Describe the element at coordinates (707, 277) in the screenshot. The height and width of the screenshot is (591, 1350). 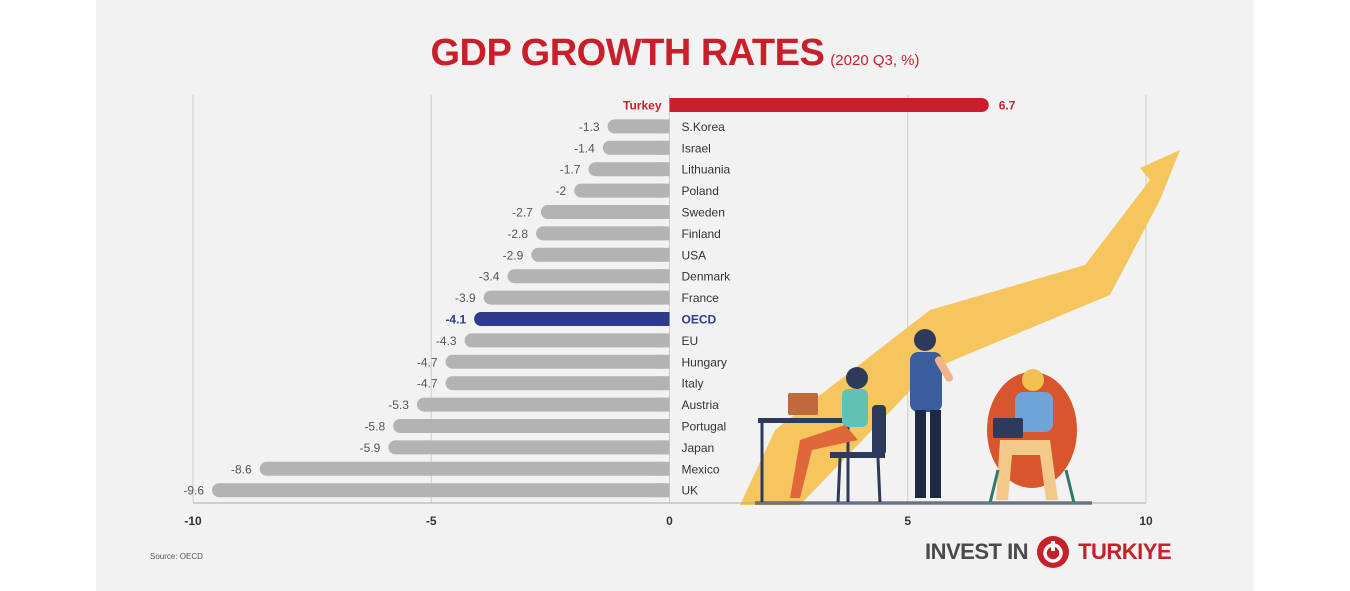
I see `category-label: Denmark` at that location.